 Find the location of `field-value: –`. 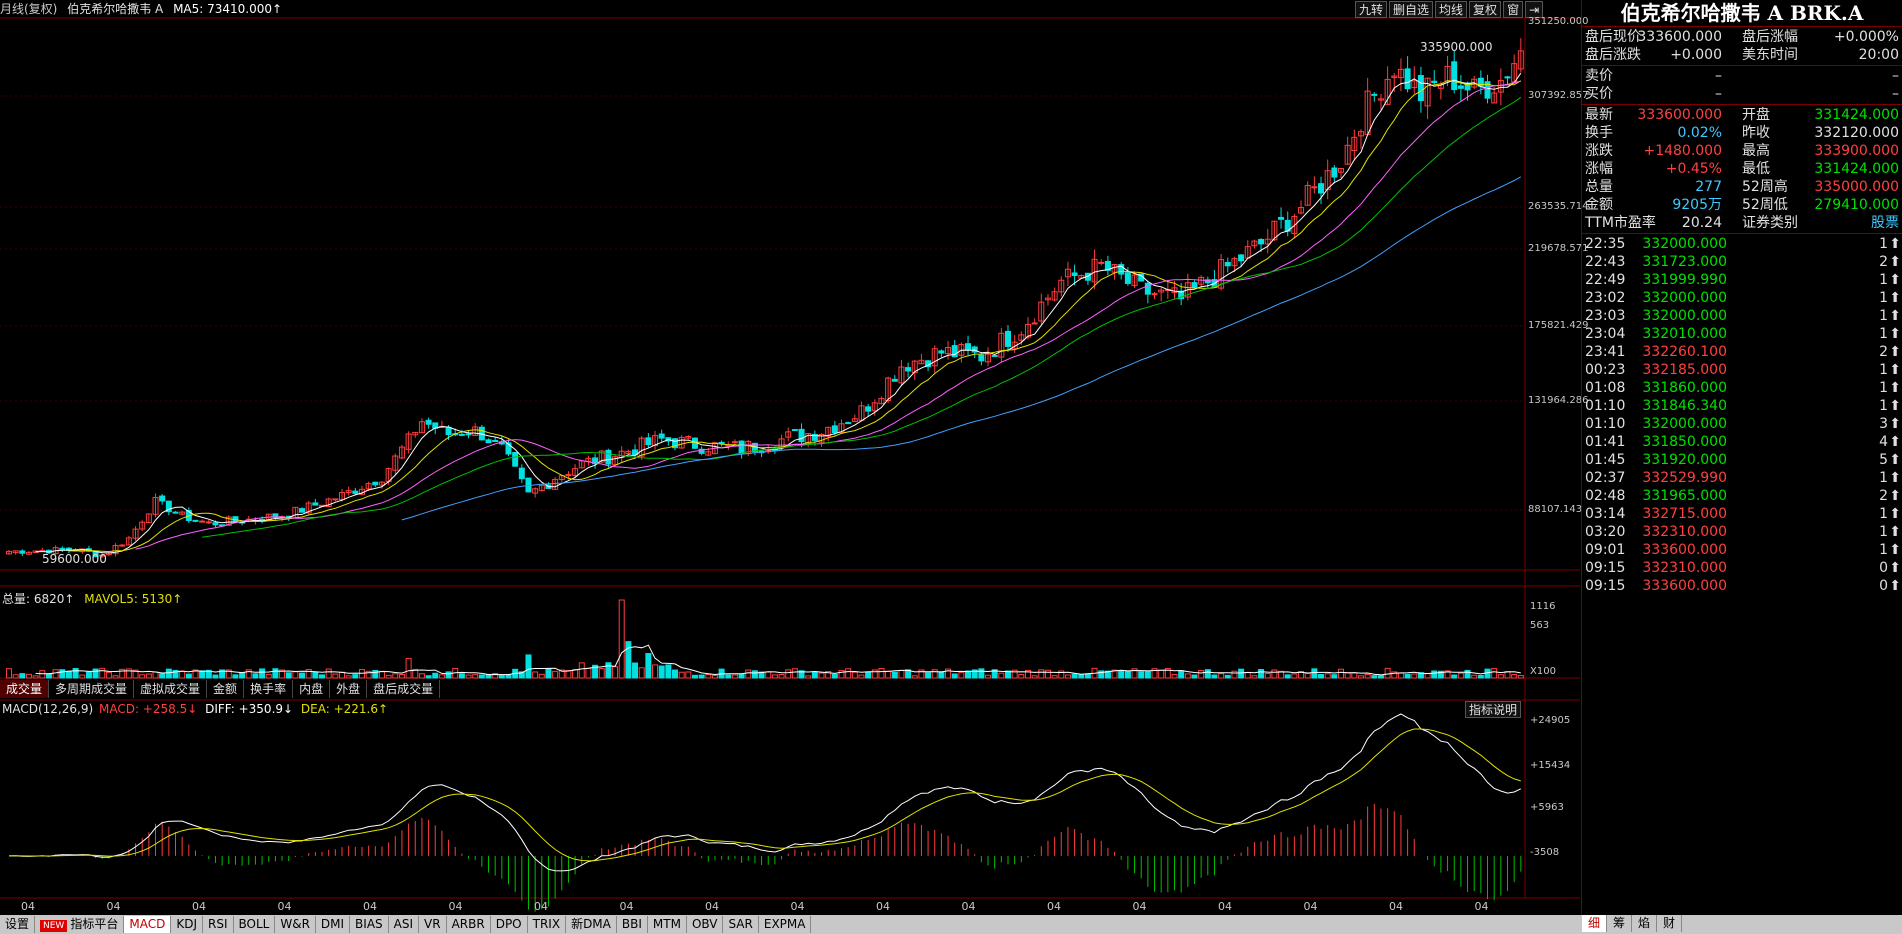

field-value: – is located at coordinates (1718, 94).